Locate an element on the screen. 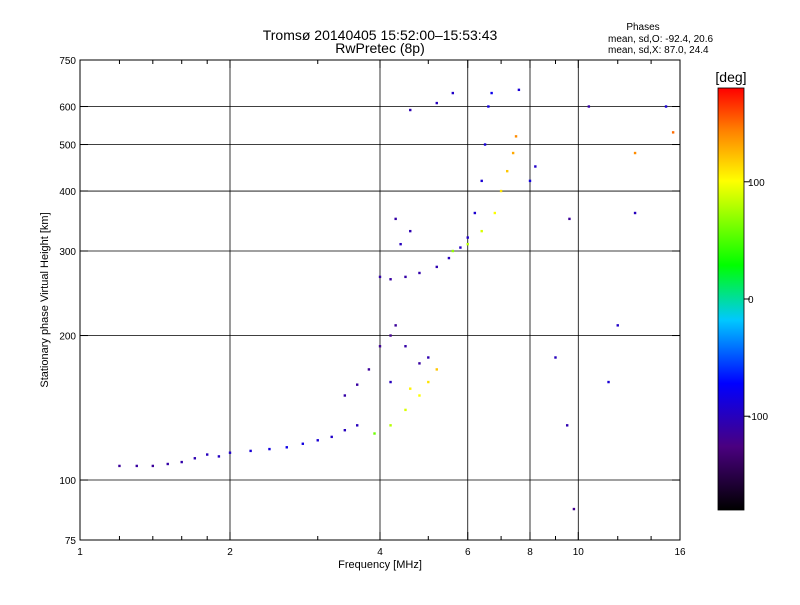 This screenshot has height=605, width=800. x-tick-label: 2 is located at coordinates (230, 552).